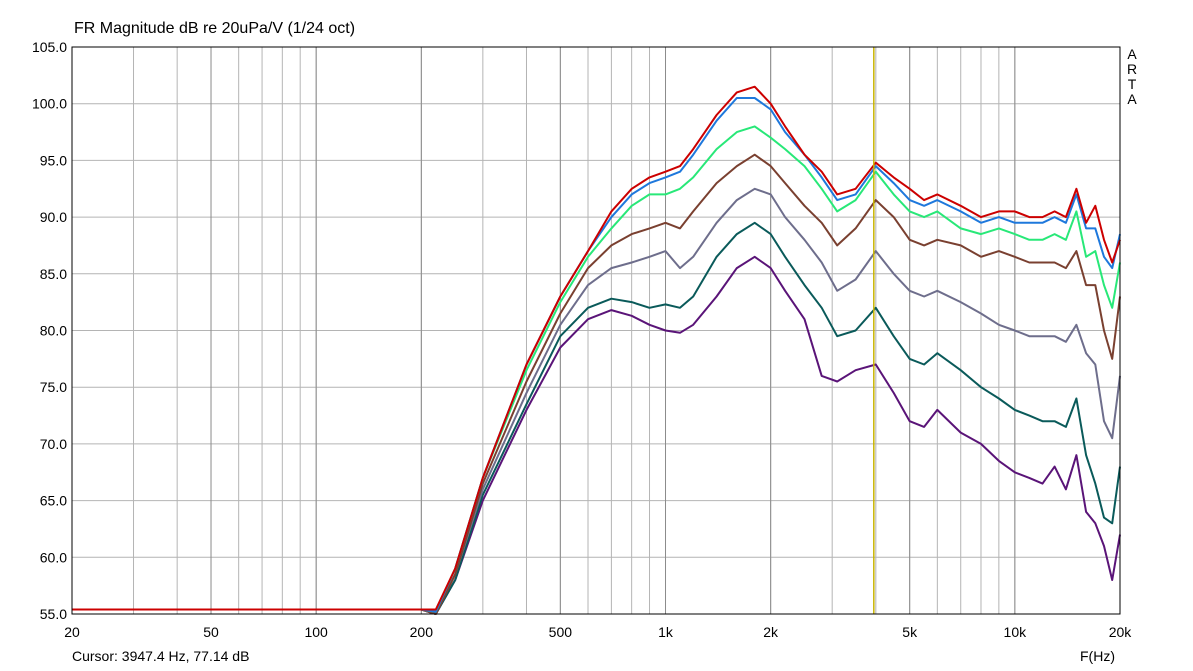 The height and width of the screenshot is (671, 1193). Describe the element at coordinates (666, 632) in the screenshot. I see `x-tick-label: 1k` at that location.